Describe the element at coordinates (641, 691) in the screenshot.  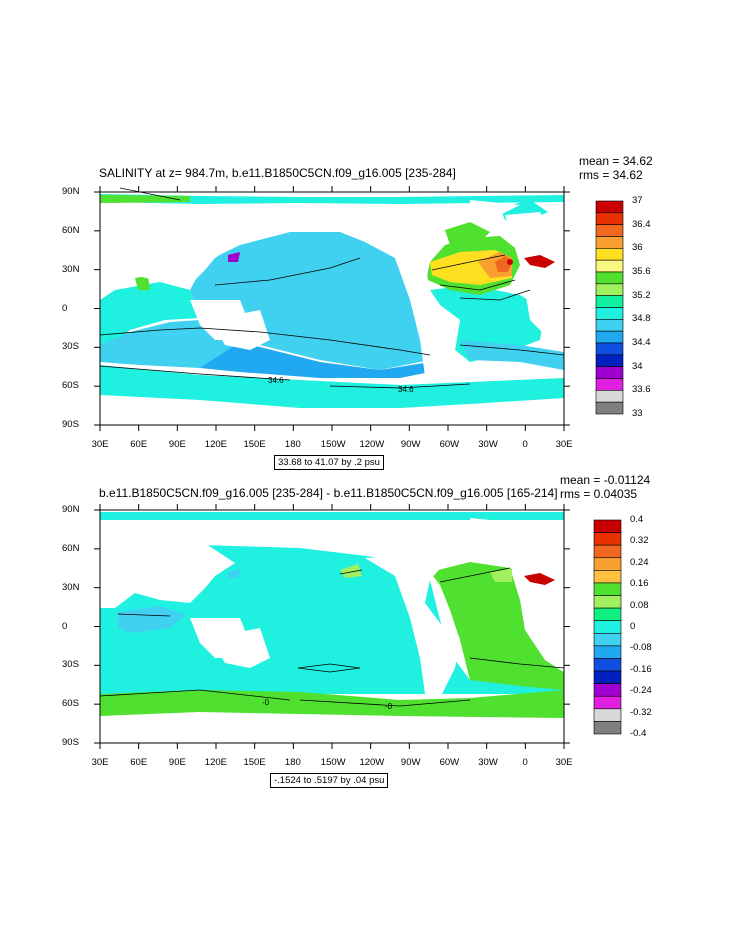
I see `colorbar-tick: -0.24` at that location.